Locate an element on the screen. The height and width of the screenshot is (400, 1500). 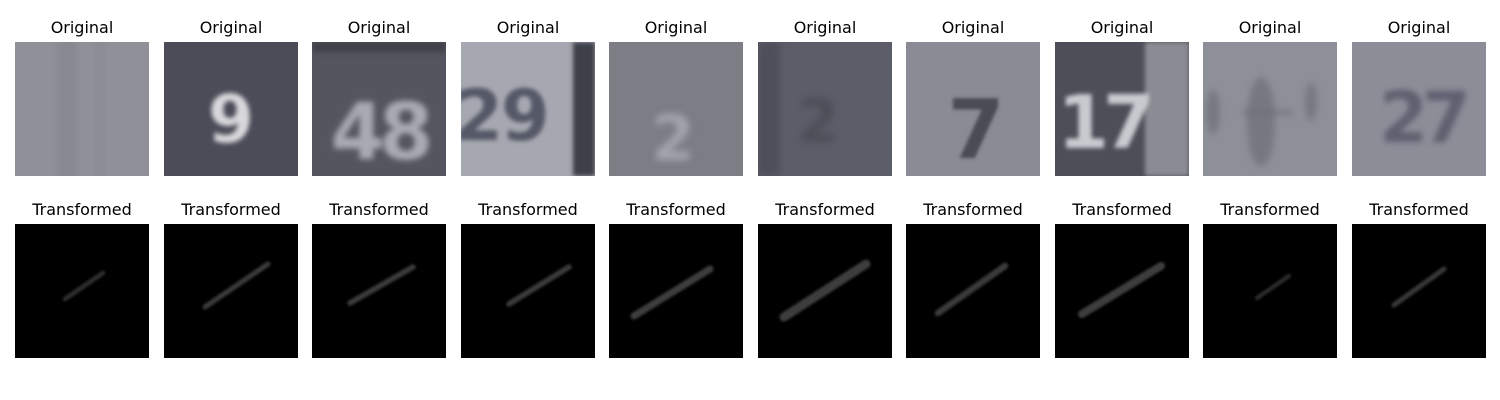
original-image-1-canvas is located at coordinates (82, 109).